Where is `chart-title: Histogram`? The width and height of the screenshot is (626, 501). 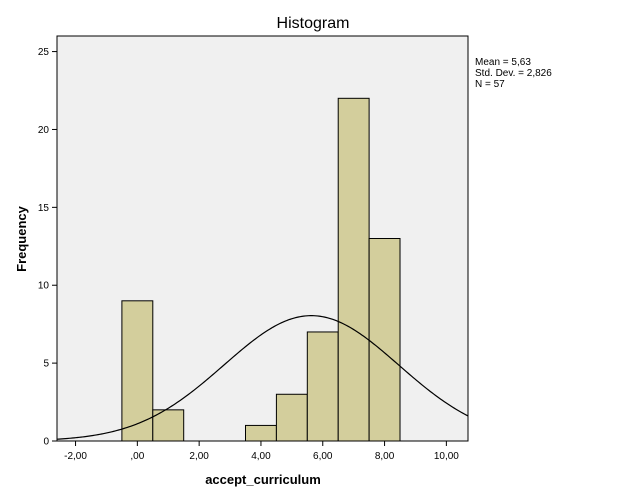 chart-title: Histogram is located at coordinates (313, 23).